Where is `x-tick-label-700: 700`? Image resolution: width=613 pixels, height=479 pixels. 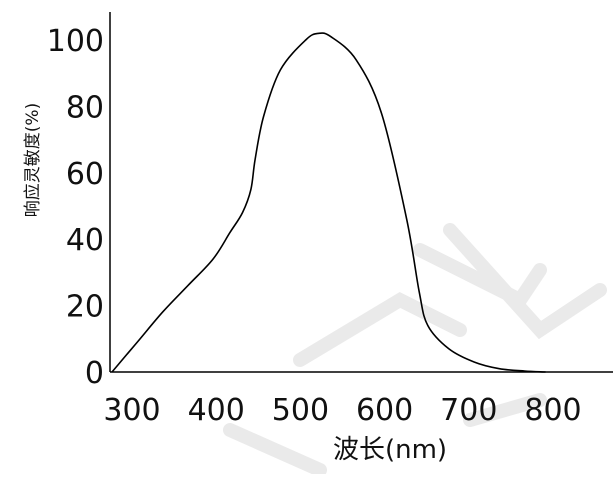
x-tick-label-700: 700 is located at coordinates (468, 410).